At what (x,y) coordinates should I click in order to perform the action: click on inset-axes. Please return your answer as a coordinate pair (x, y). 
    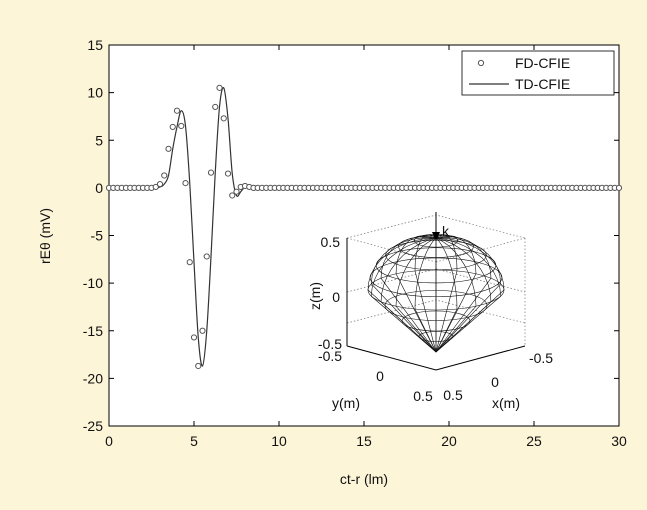
    Looking at the image, I should click on (436, 304).